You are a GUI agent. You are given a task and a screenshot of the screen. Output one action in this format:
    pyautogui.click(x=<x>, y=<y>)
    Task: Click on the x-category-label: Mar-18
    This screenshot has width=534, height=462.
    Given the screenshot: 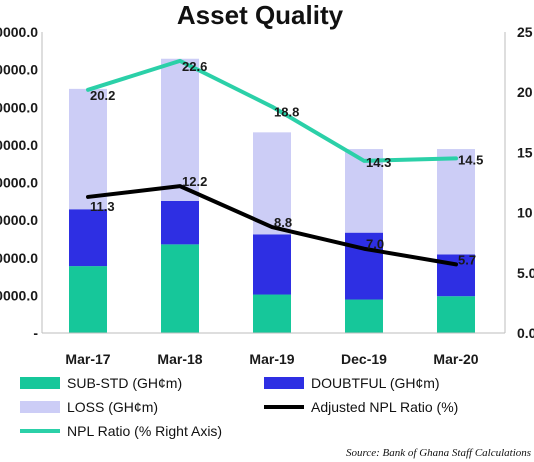 What is the action you would take?
    pyautogui.click(x=179, y=359)
    